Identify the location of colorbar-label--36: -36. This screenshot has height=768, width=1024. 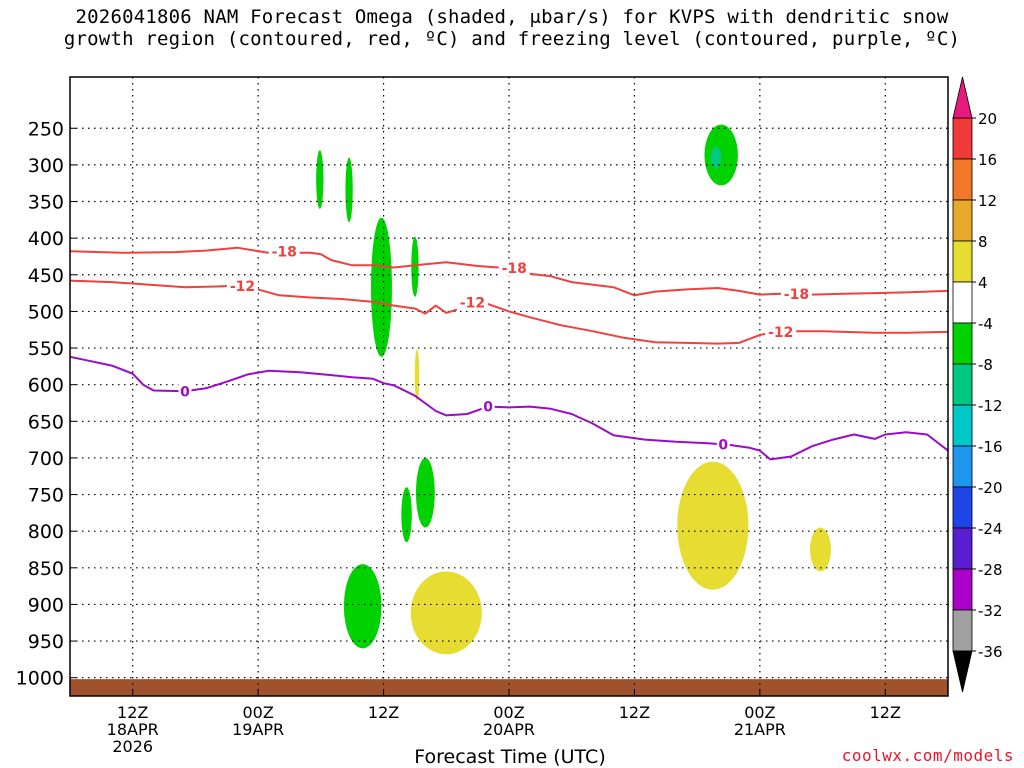
(990, 652).